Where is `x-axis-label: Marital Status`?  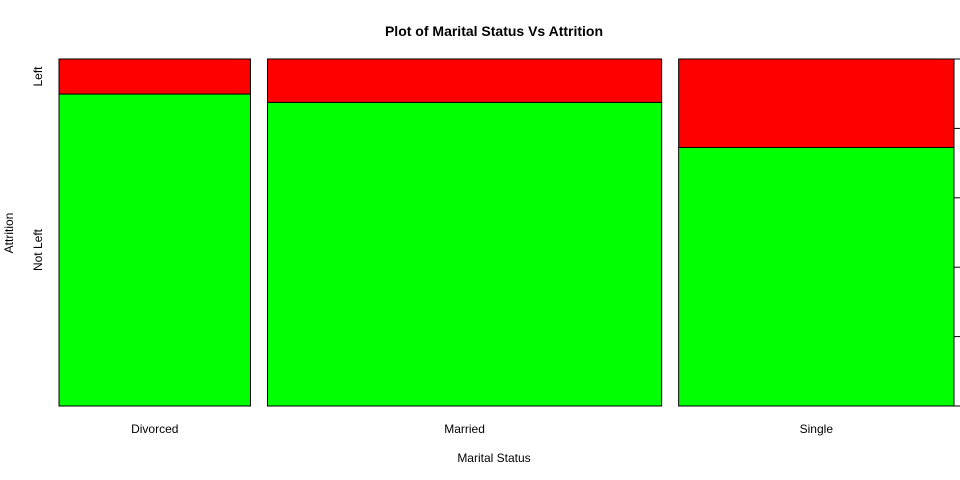
x-axis-label: Marital Status is located at coordinates (493, 458).